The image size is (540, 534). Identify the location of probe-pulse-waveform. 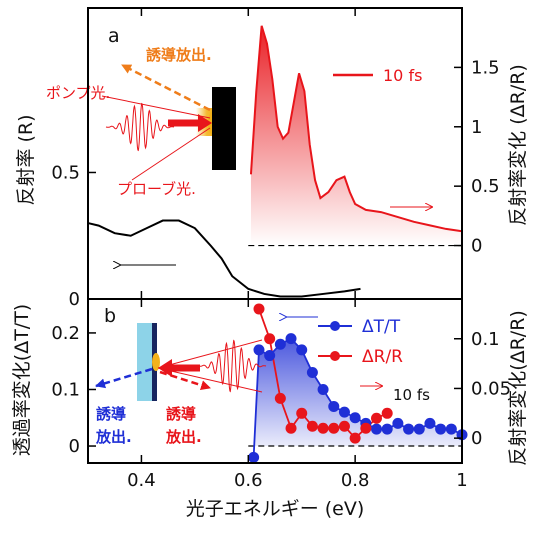
(232, 366).